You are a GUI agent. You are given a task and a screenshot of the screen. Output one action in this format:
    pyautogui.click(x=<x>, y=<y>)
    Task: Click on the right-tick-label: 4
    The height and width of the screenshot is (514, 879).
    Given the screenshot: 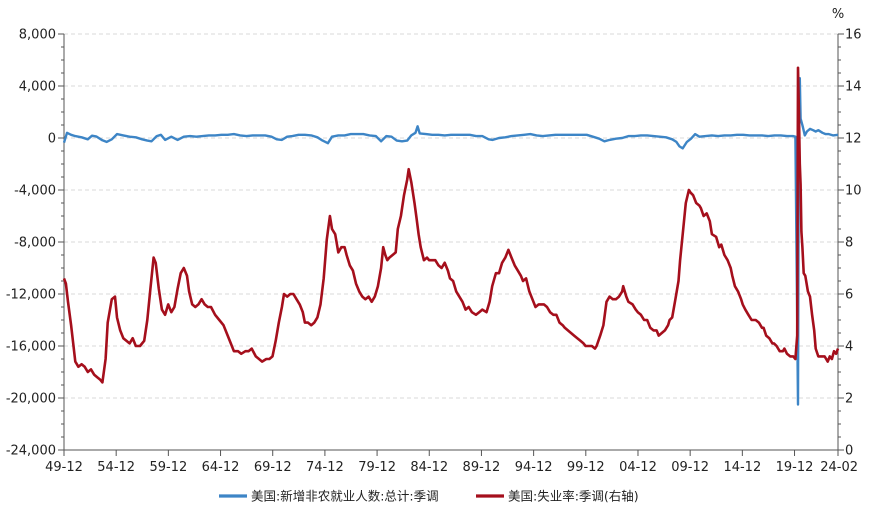 What is the action you would take?
    pyautogui.click(x=849, y=347)
    